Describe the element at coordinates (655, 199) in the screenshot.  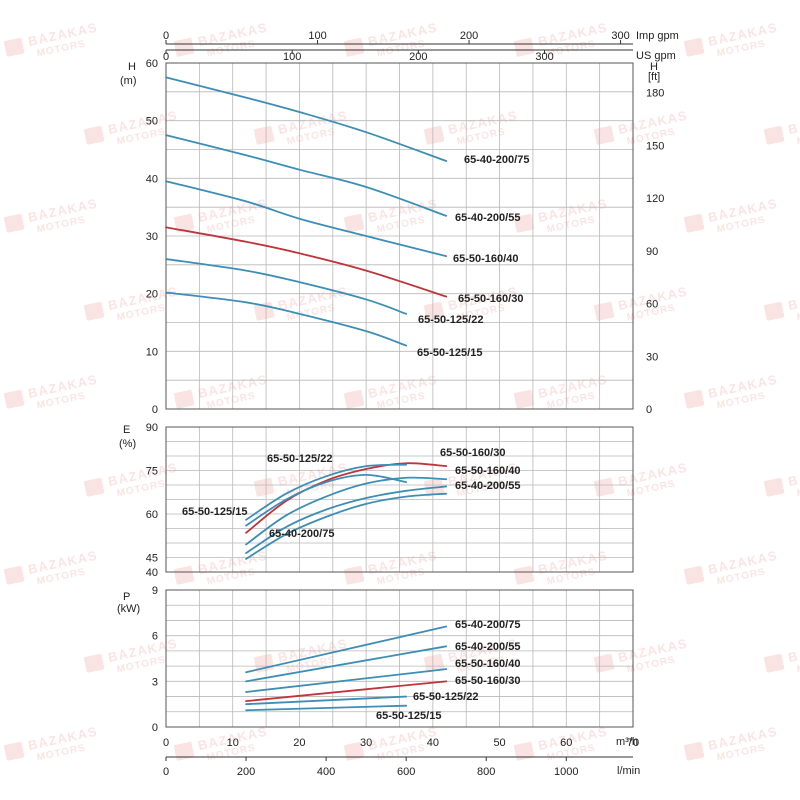
I see `y2-tick-label: 120` at that location.